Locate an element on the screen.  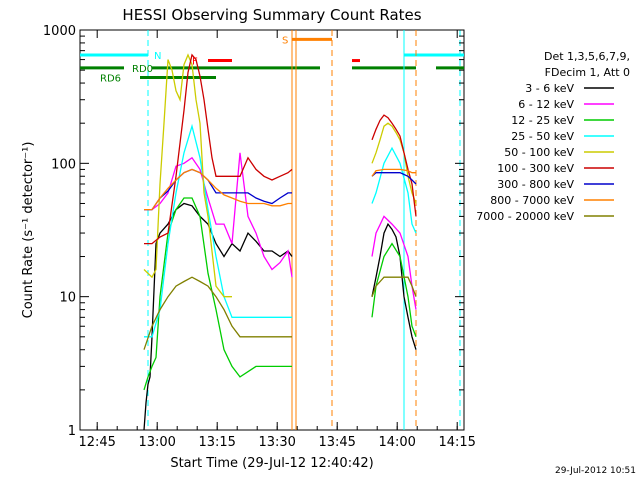
legend-label: 300 - 800 keV is located at coordinates (535, 184).